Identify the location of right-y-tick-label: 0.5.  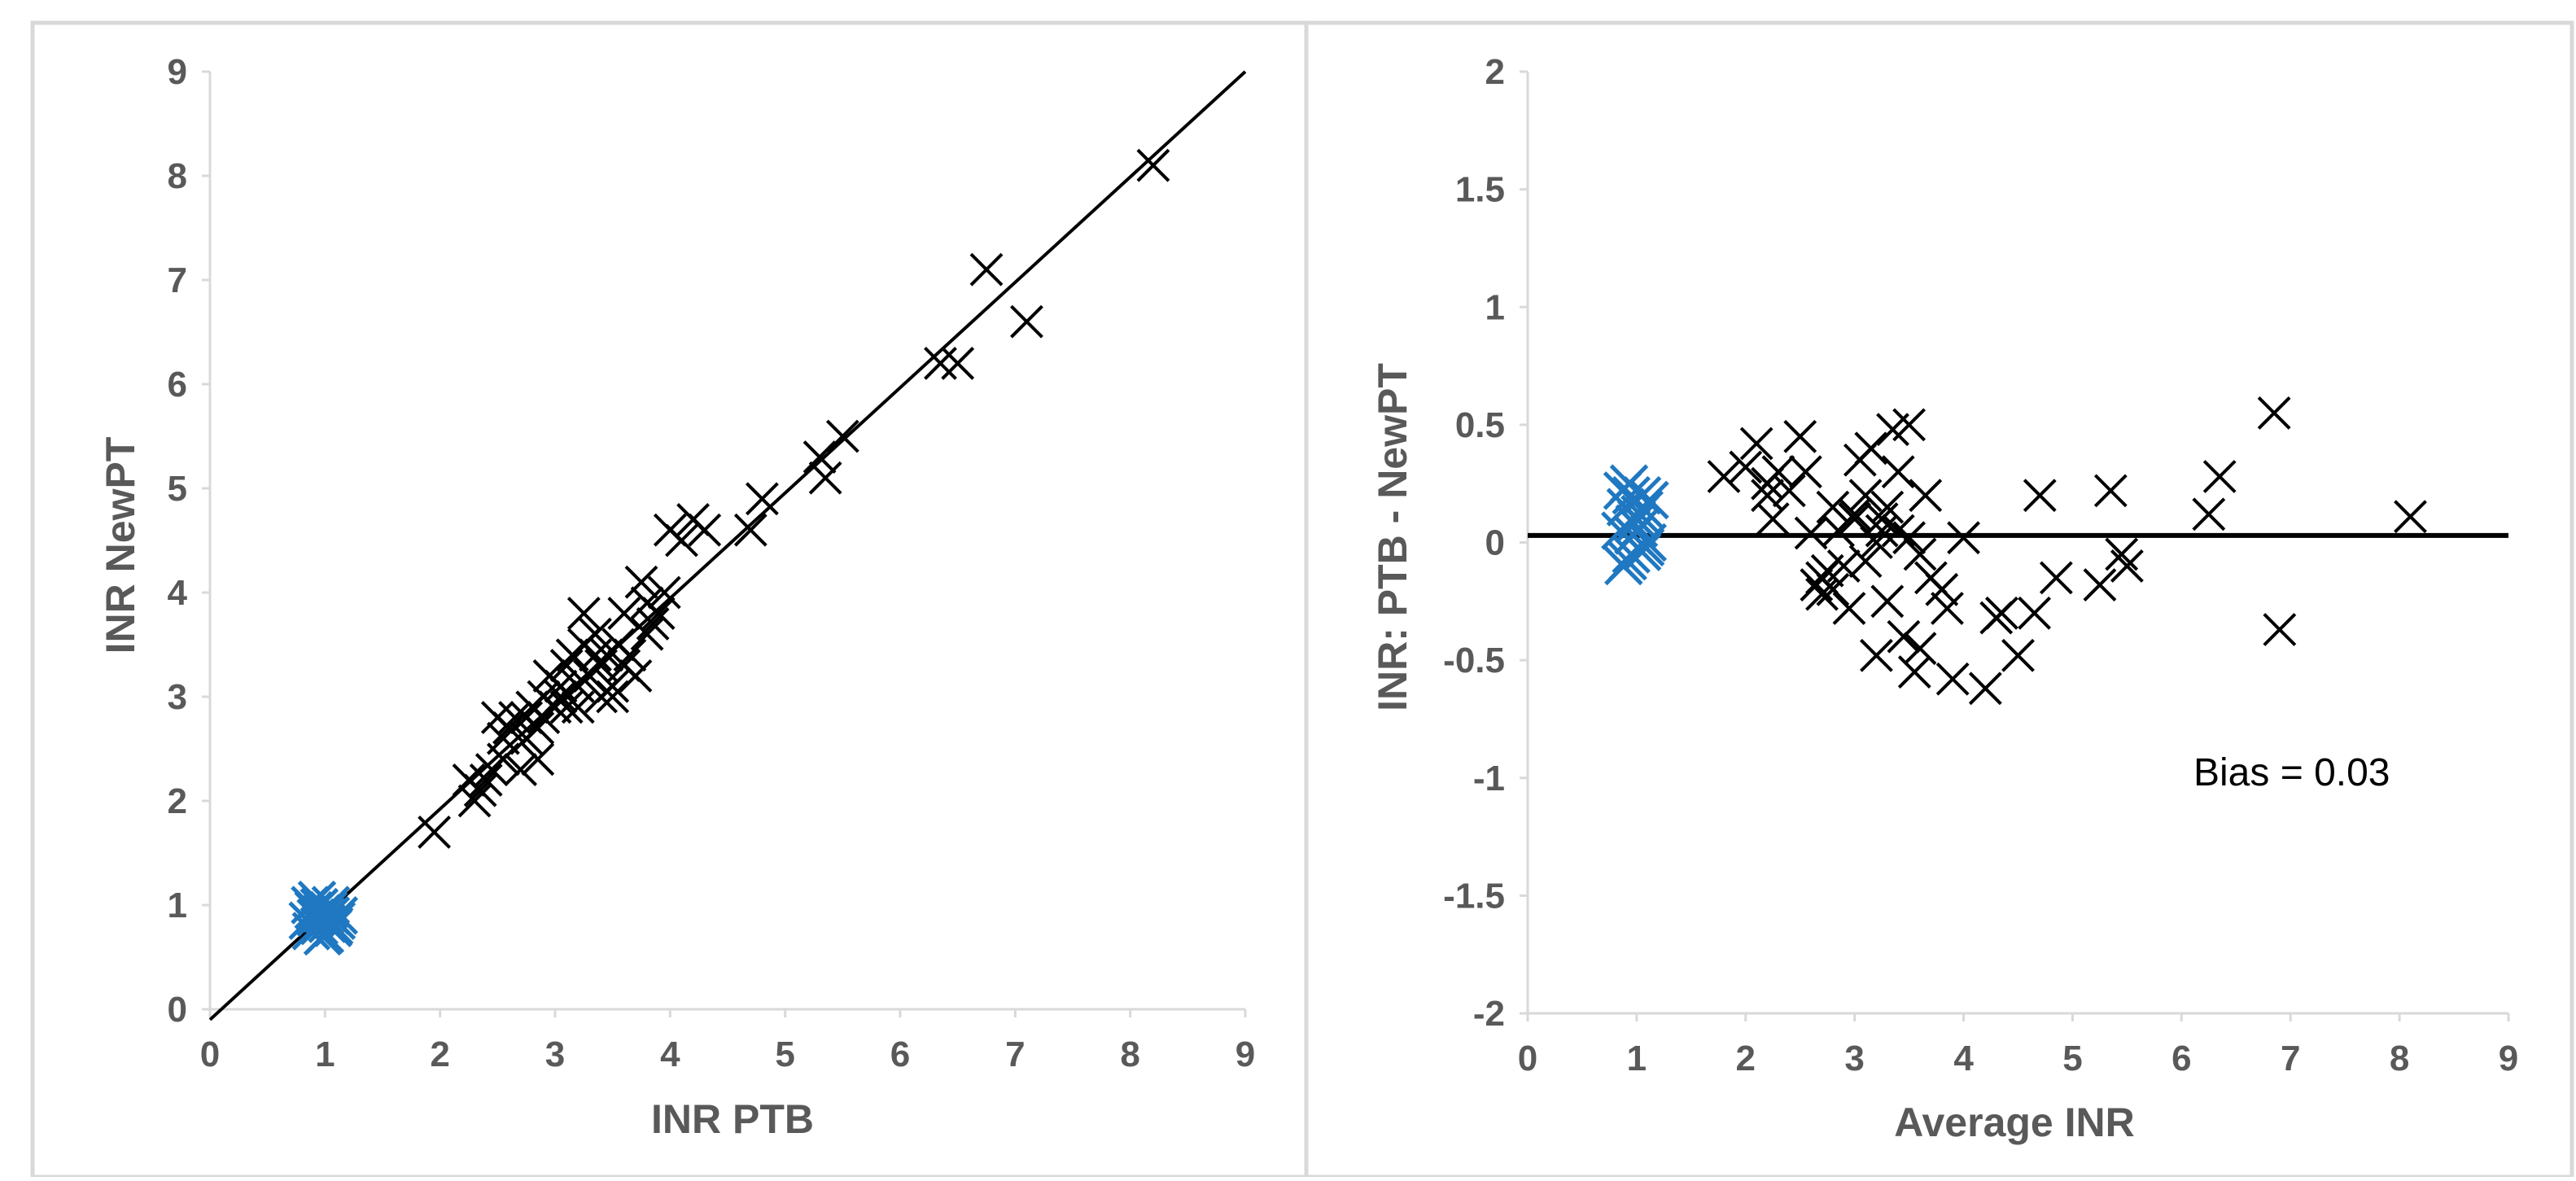
(1480, 425).